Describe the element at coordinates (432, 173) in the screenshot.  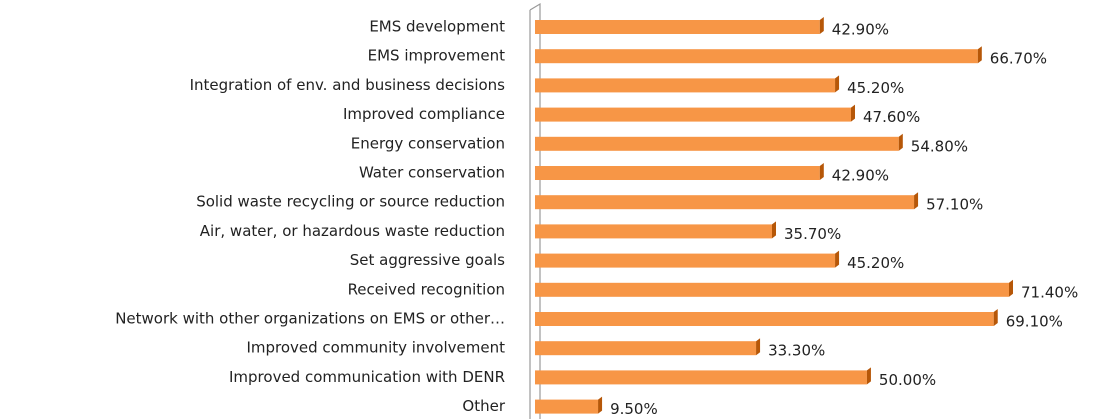
I see `category-label: Water conservation` at that location.